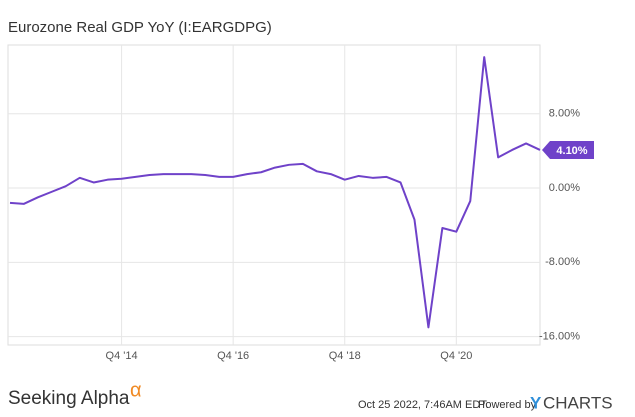  What do you see at coordinates (233, 356) in the screenshot?
I see `x-tick-label: Q4 '16` at bounding box center [233, 356].